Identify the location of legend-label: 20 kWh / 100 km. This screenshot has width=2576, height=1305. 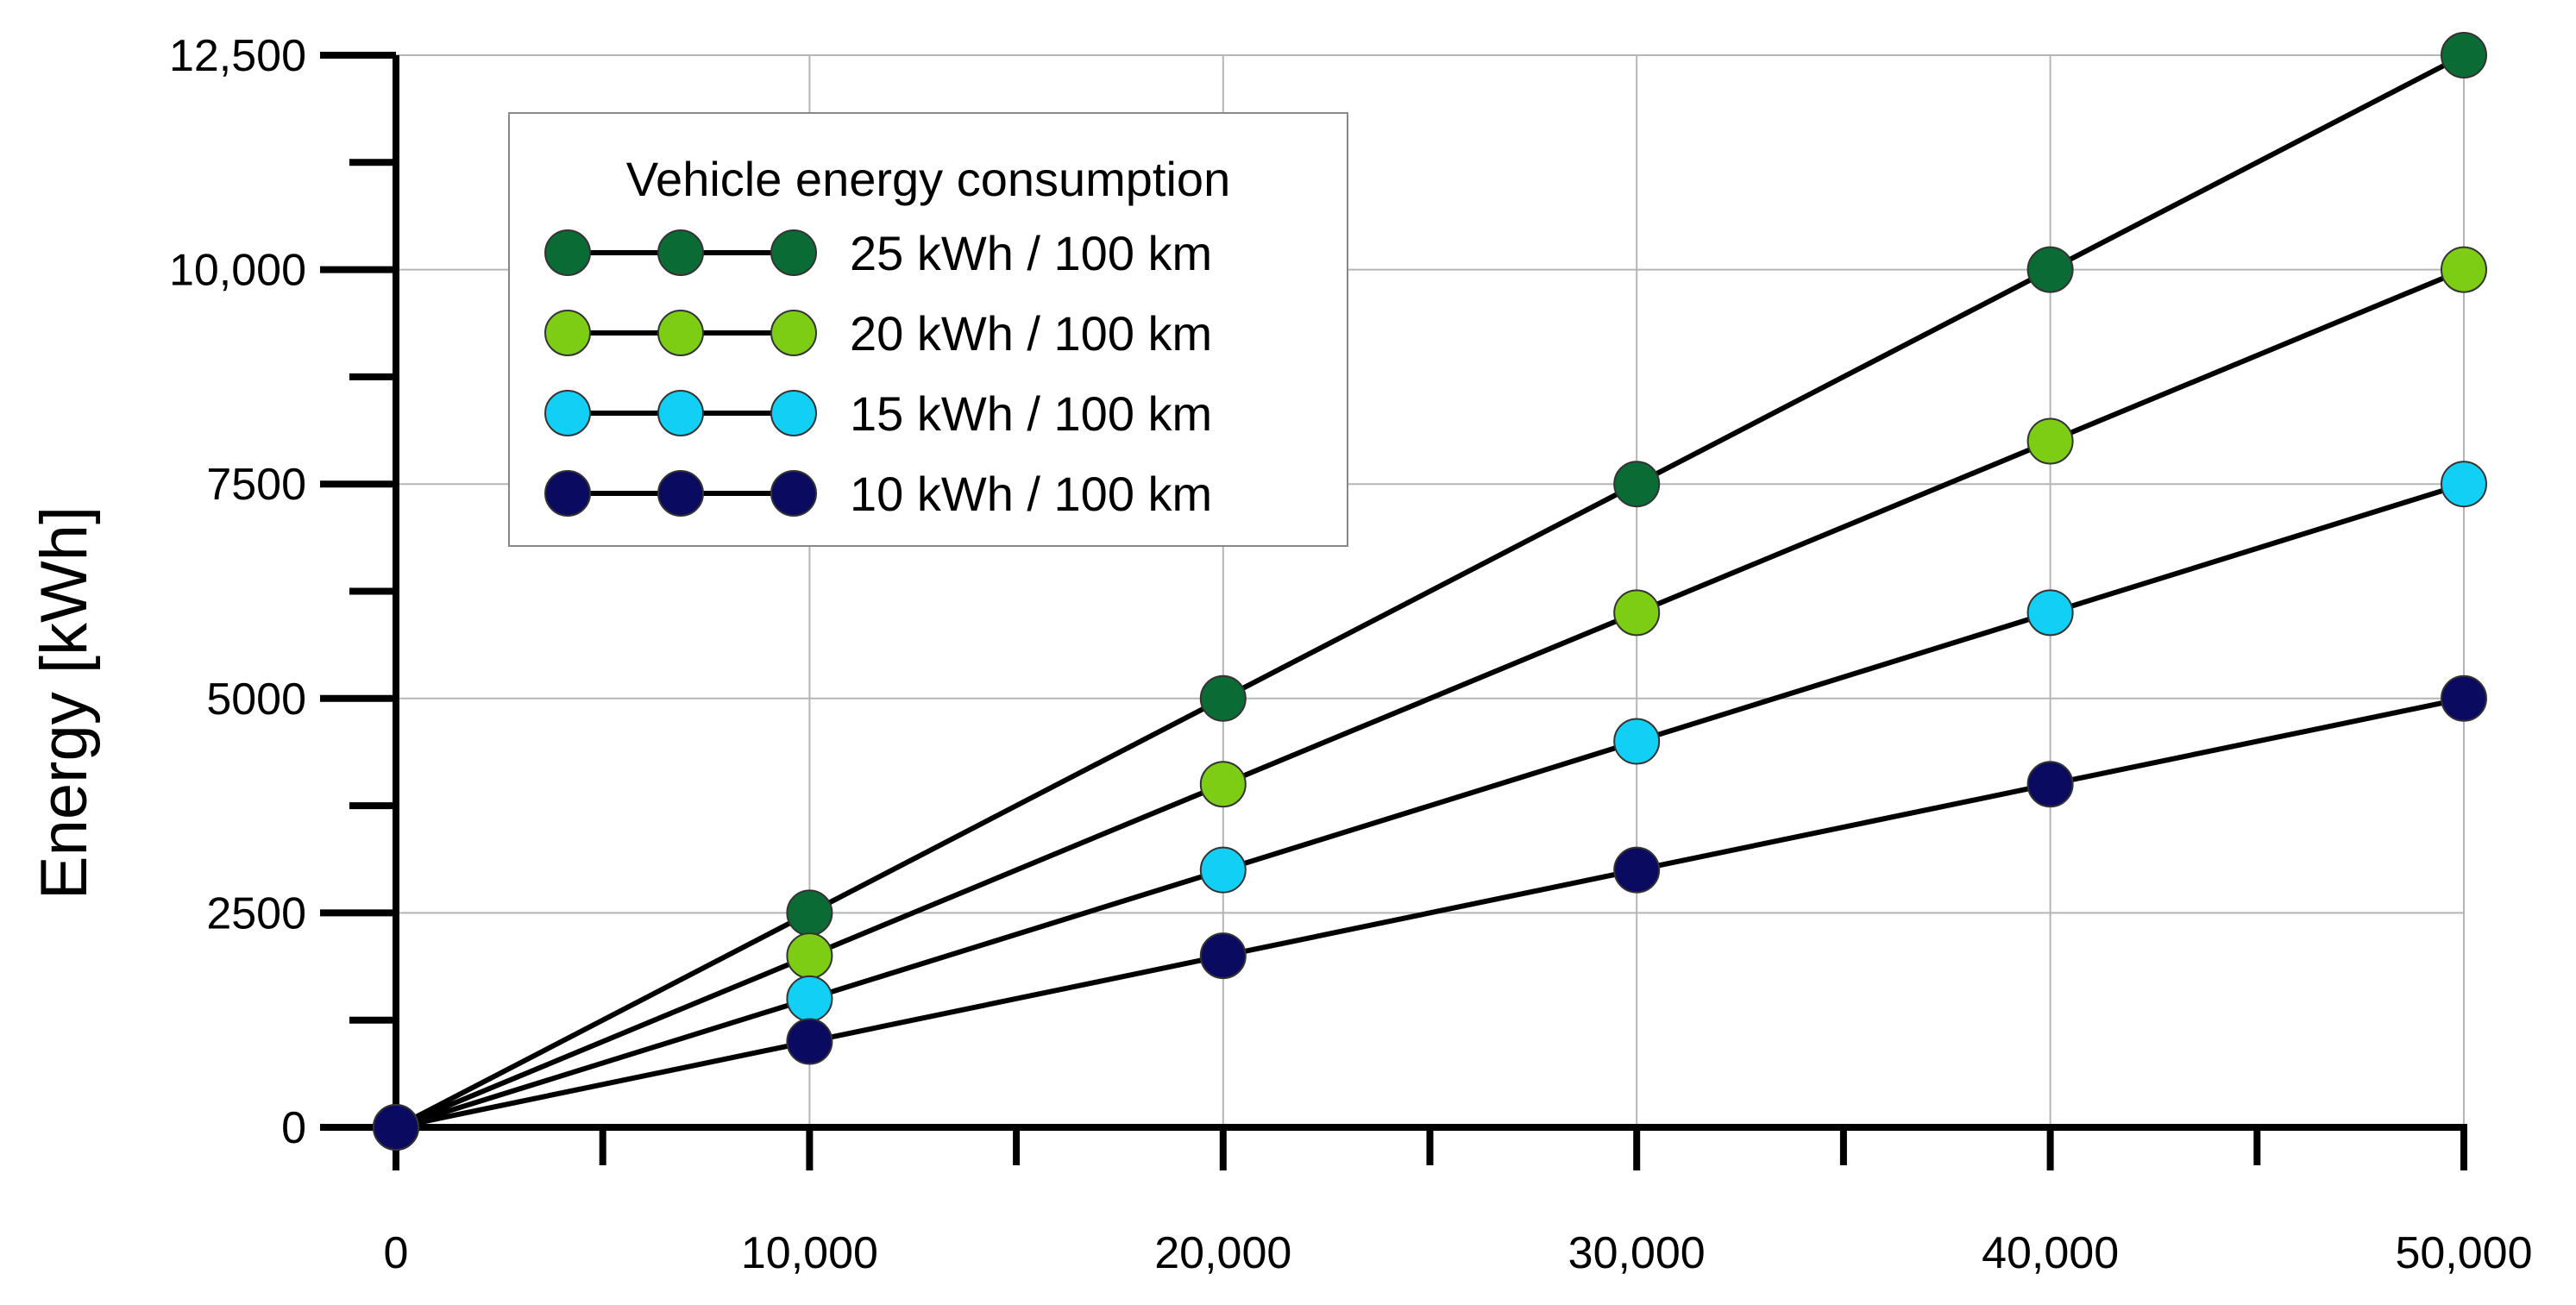
(1031, 333).